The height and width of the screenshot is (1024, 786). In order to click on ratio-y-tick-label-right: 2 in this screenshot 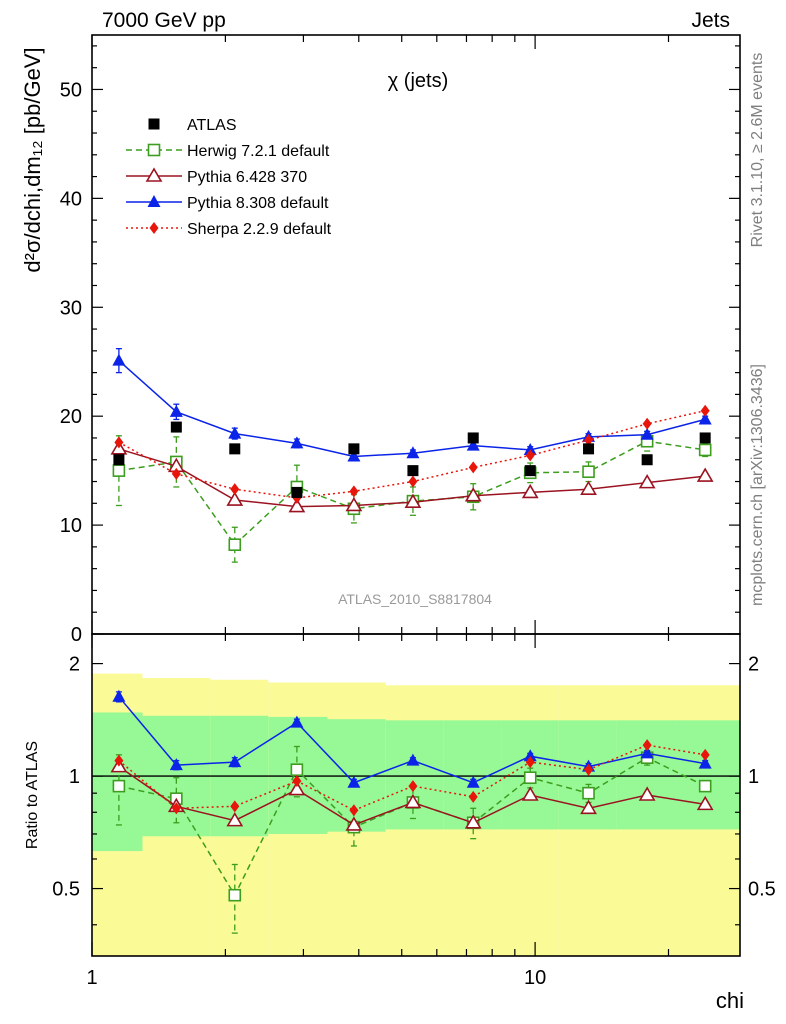, I will do `click(753, 665)`.